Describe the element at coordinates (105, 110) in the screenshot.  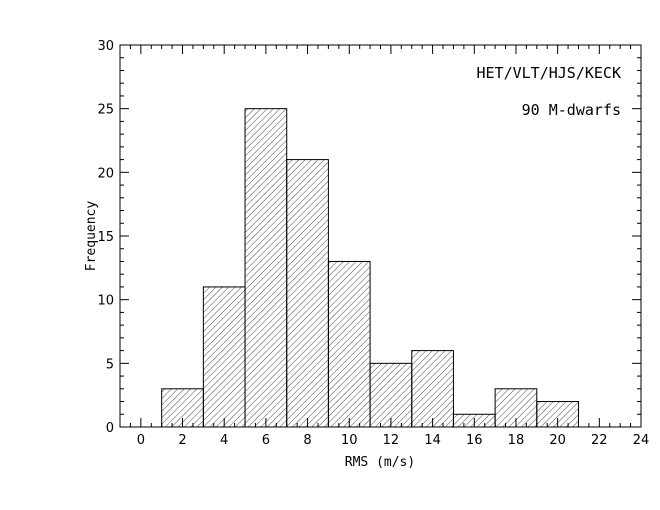
I see `y-tick-label: 25` at that location.